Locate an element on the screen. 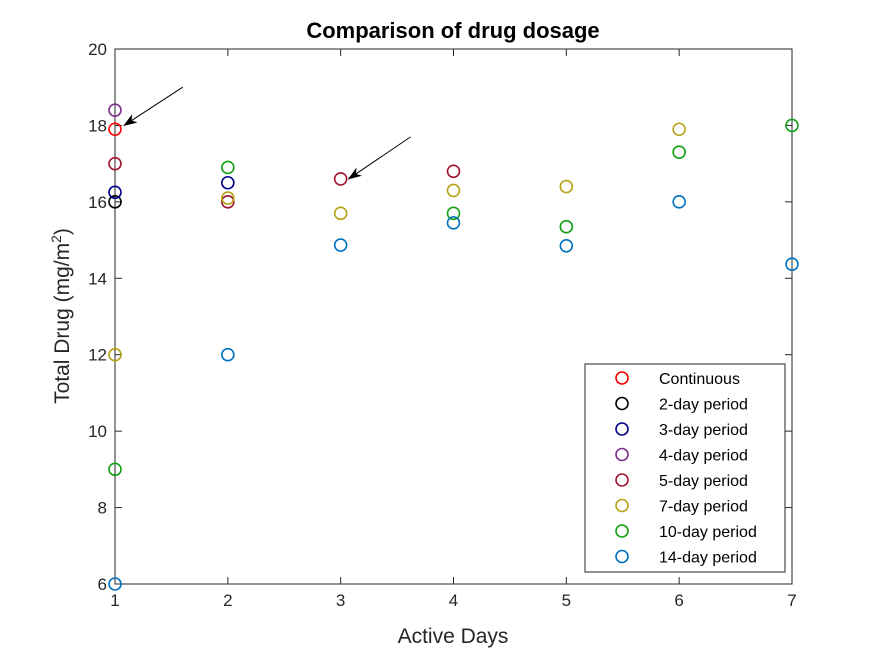 Image resolution: width=875 pixels, height=656 pixels. legend-label: 10-day period is located at coordinates (708, 532).